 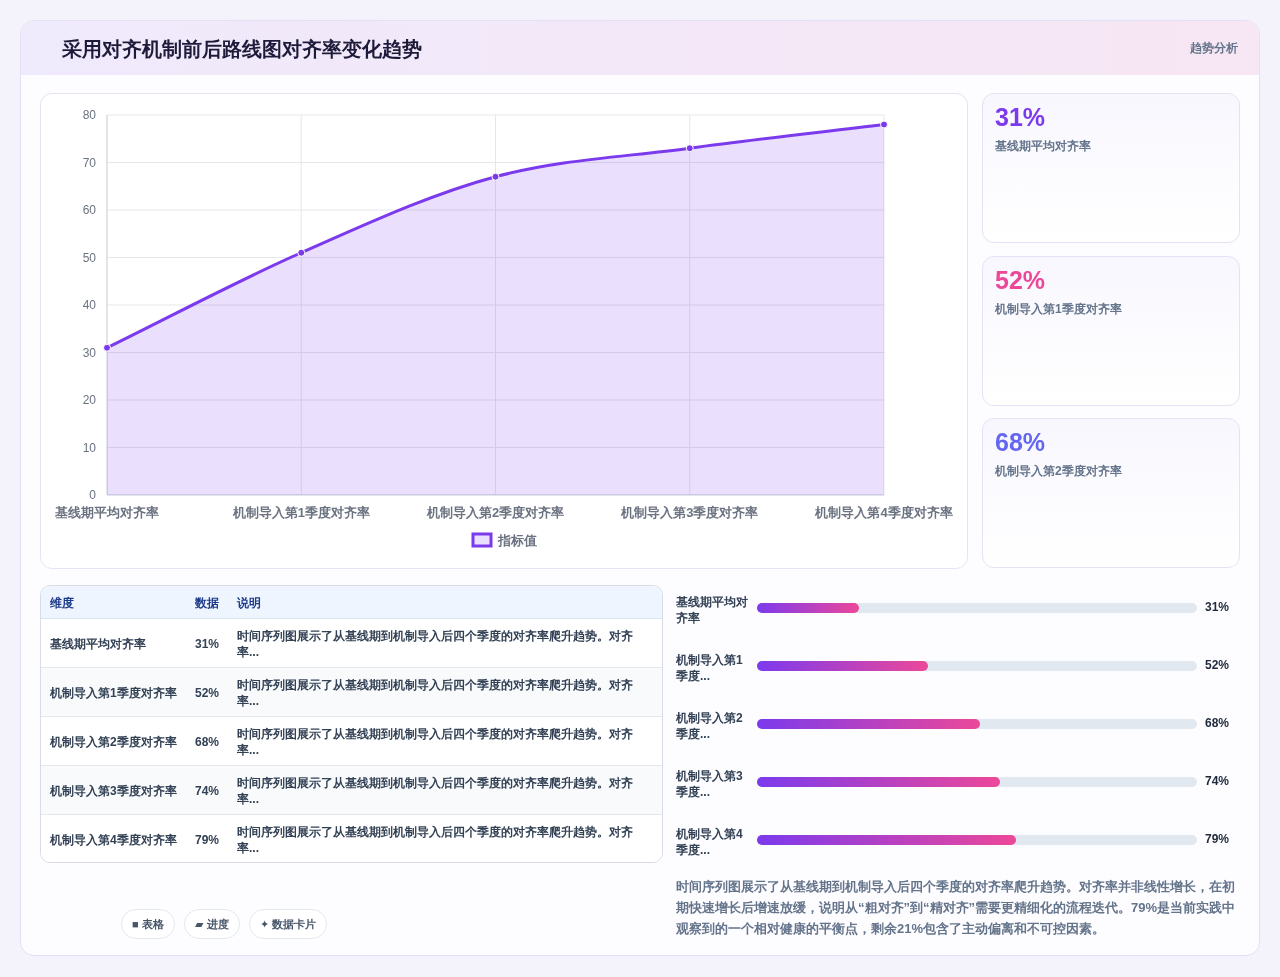 What do you see at coordinates (113, 790) in the screenshot?
I see `text: 机制导入第3季度对齐率` at bounding box center [113, 790].